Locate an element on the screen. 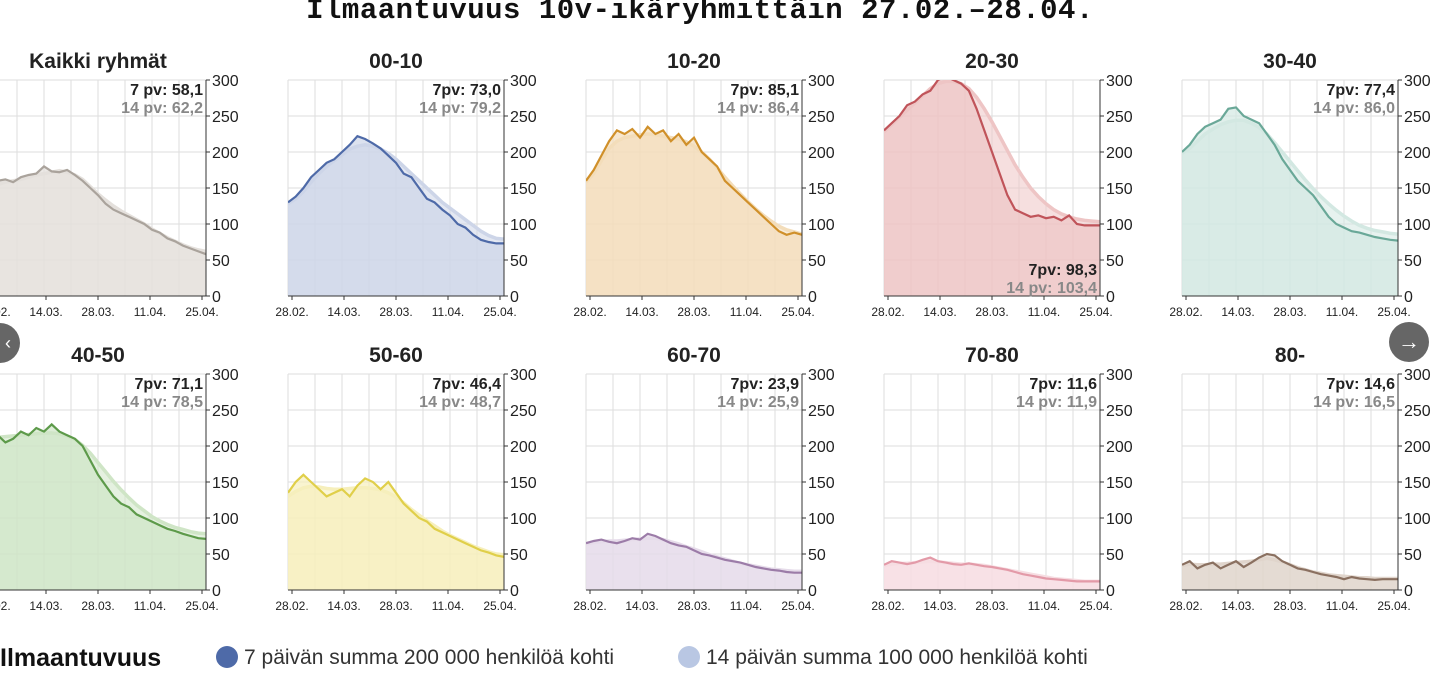 Image resolution: width=1437 pixels, height=678 pixels. chart-title: 40-50 is located at coordinates (98, 355).